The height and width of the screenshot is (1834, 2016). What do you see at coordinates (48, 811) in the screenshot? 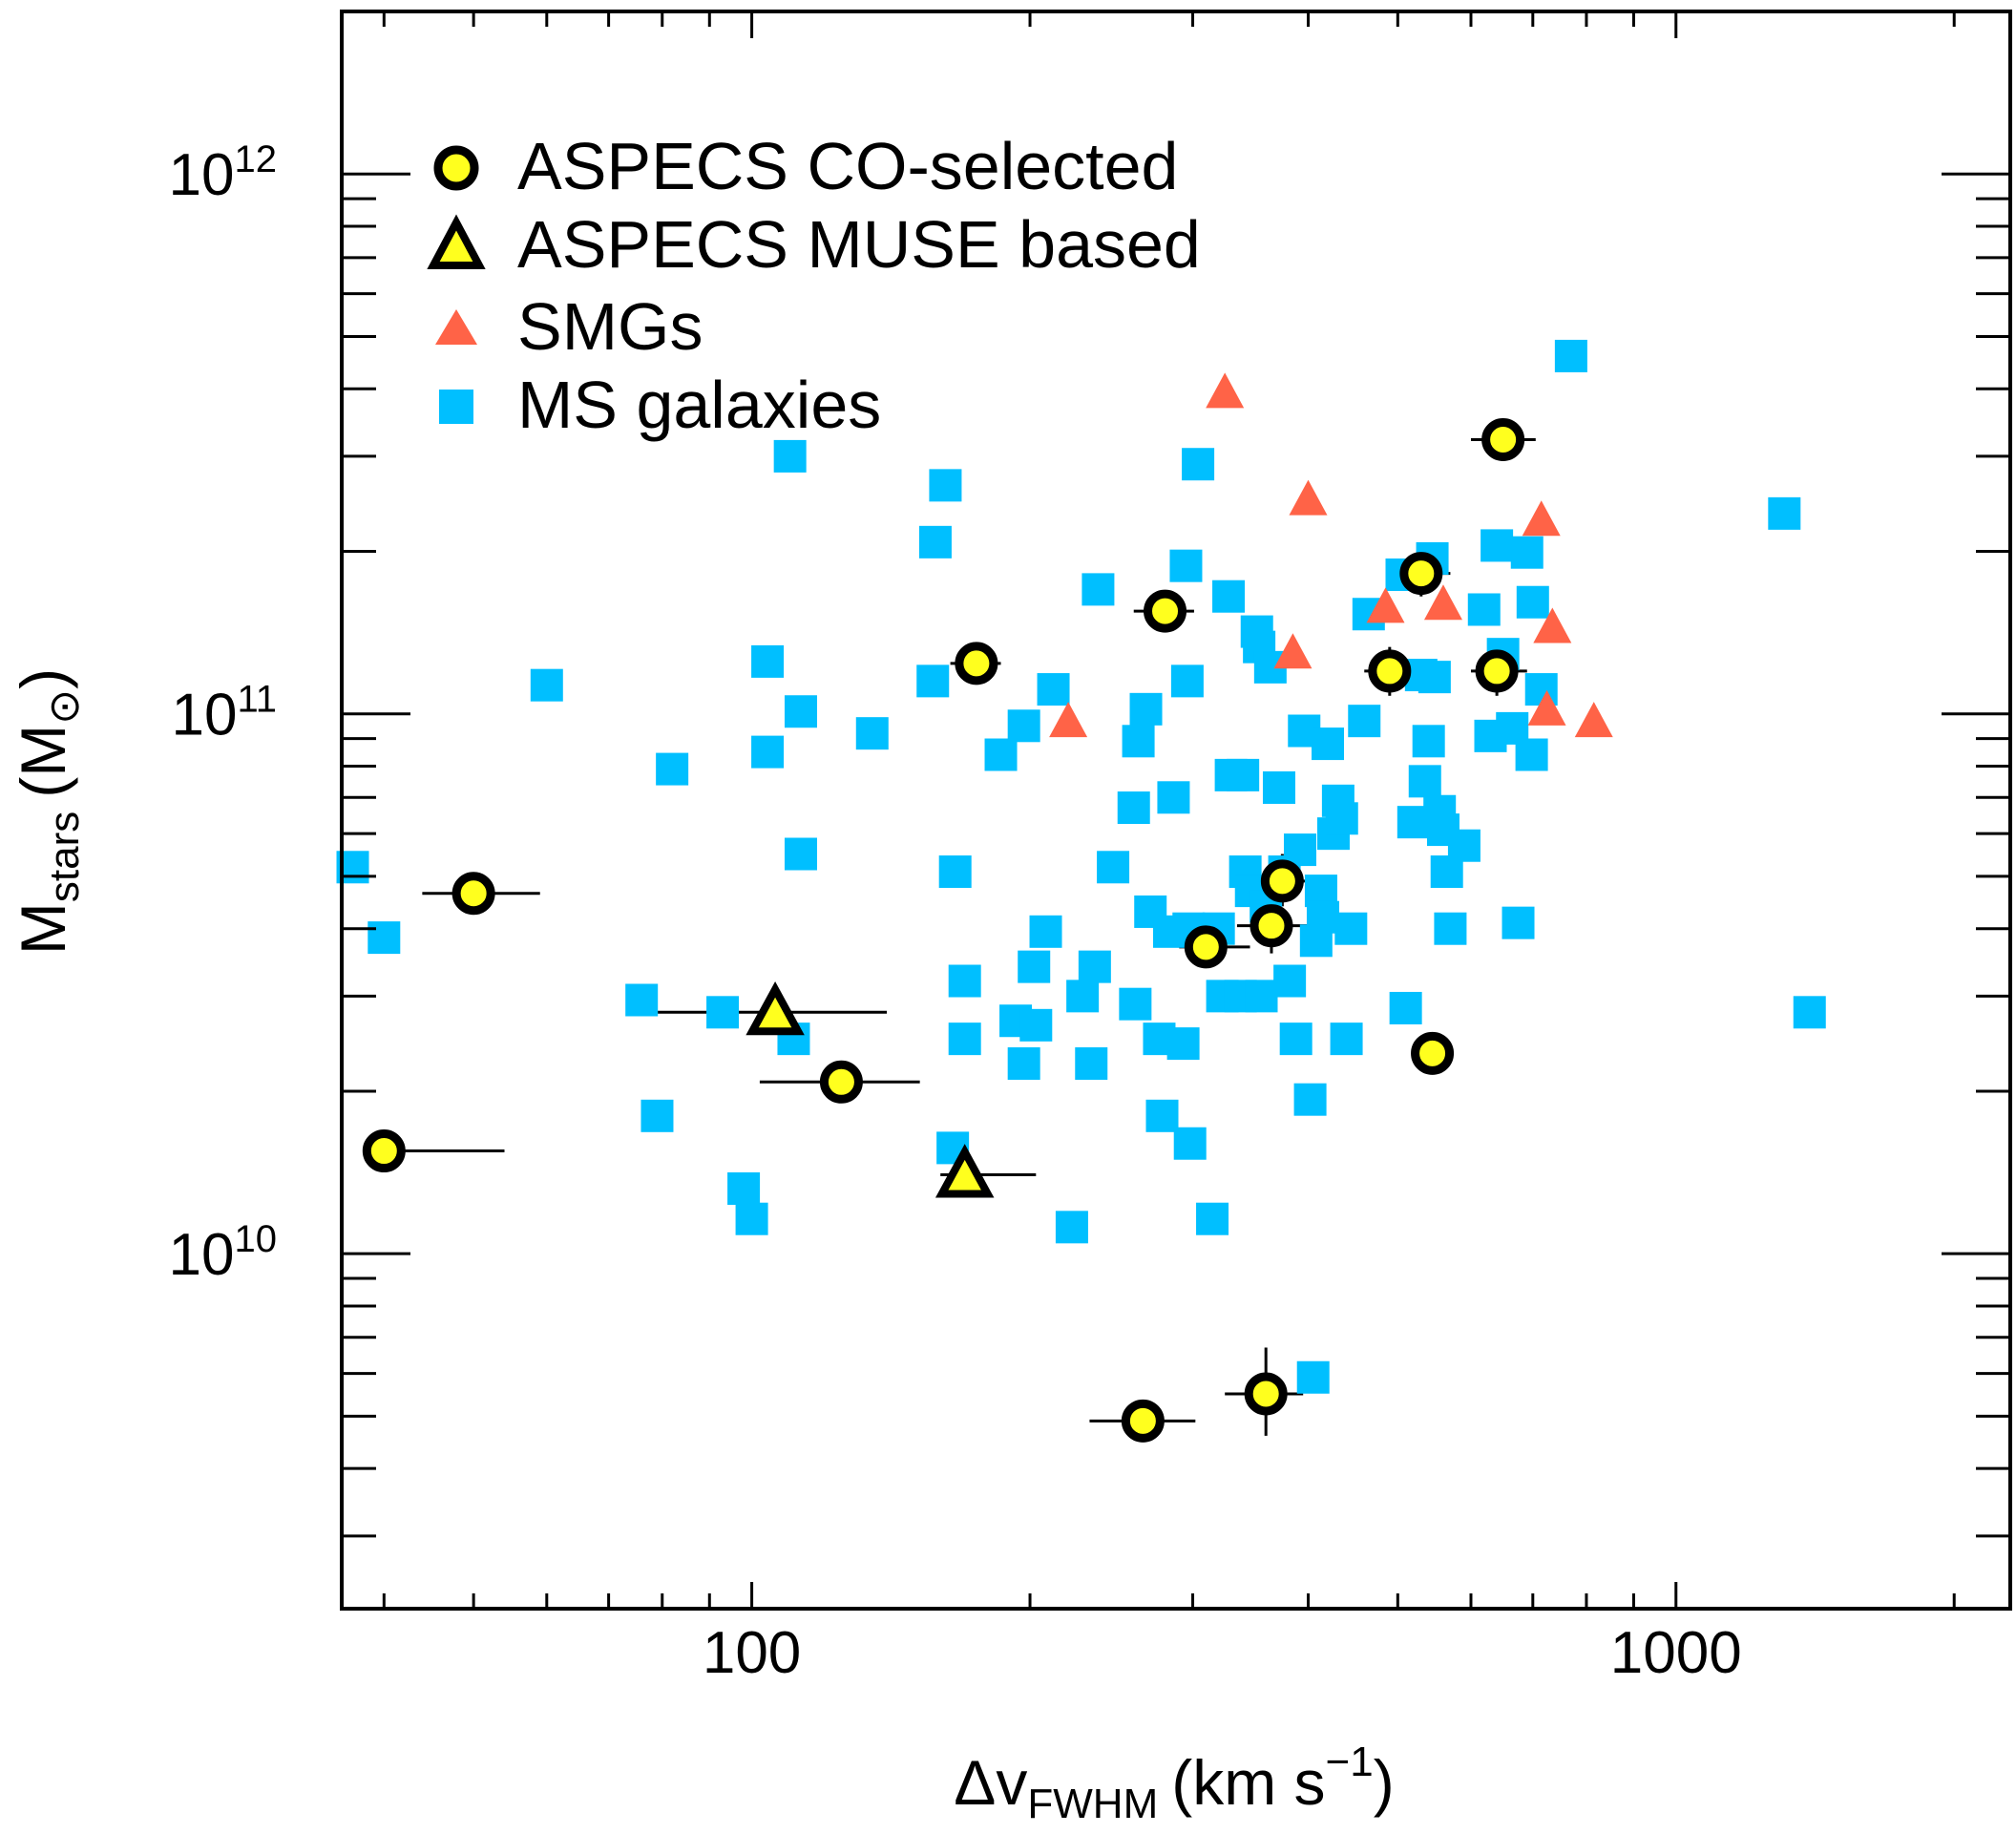
I see `y-axis-title: Mstars(M⊙)` at bounding box center [48, 811].